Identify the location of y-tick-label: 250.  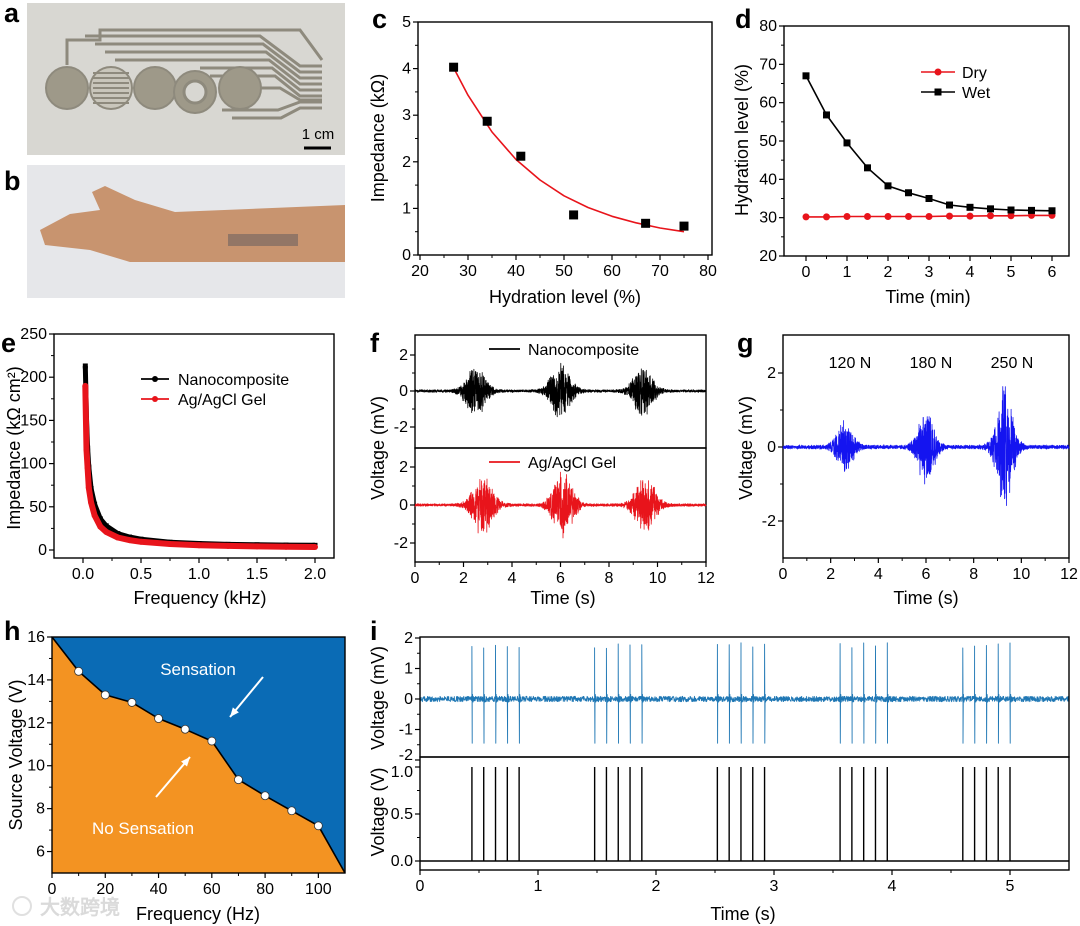
(33, 334).